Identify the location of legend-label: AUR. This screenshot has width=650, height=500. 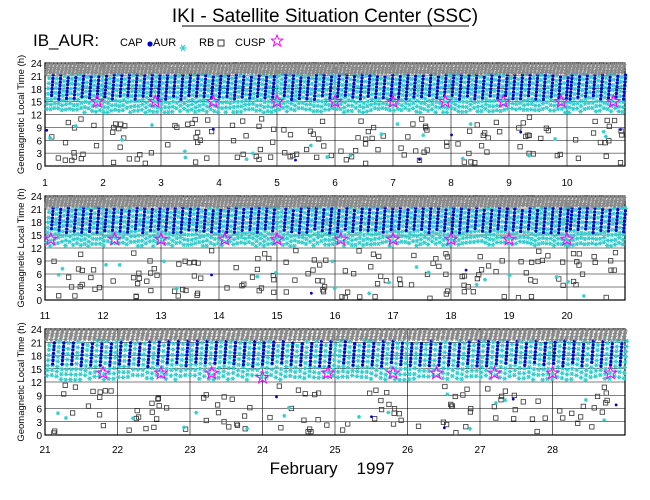
(164, 43).